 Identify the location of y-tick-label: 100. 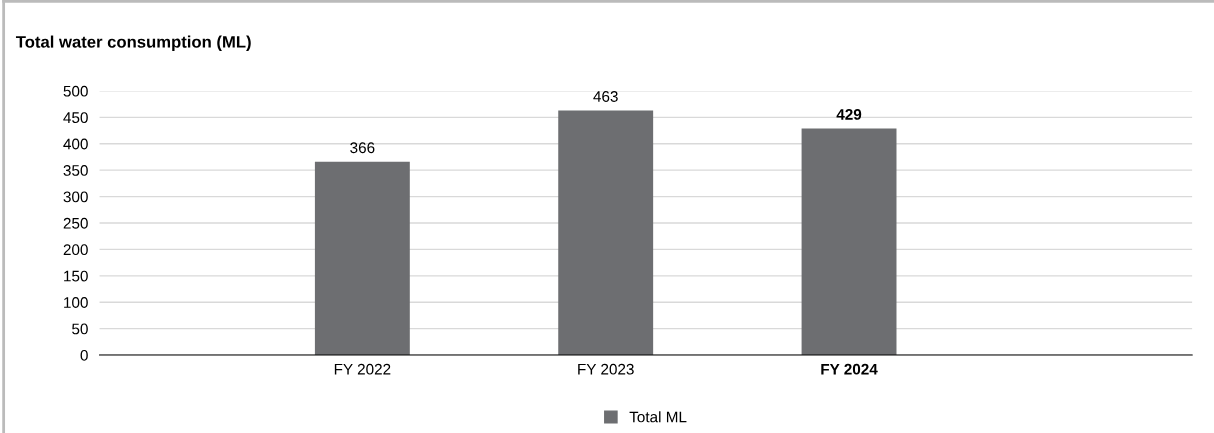
(76, 302).